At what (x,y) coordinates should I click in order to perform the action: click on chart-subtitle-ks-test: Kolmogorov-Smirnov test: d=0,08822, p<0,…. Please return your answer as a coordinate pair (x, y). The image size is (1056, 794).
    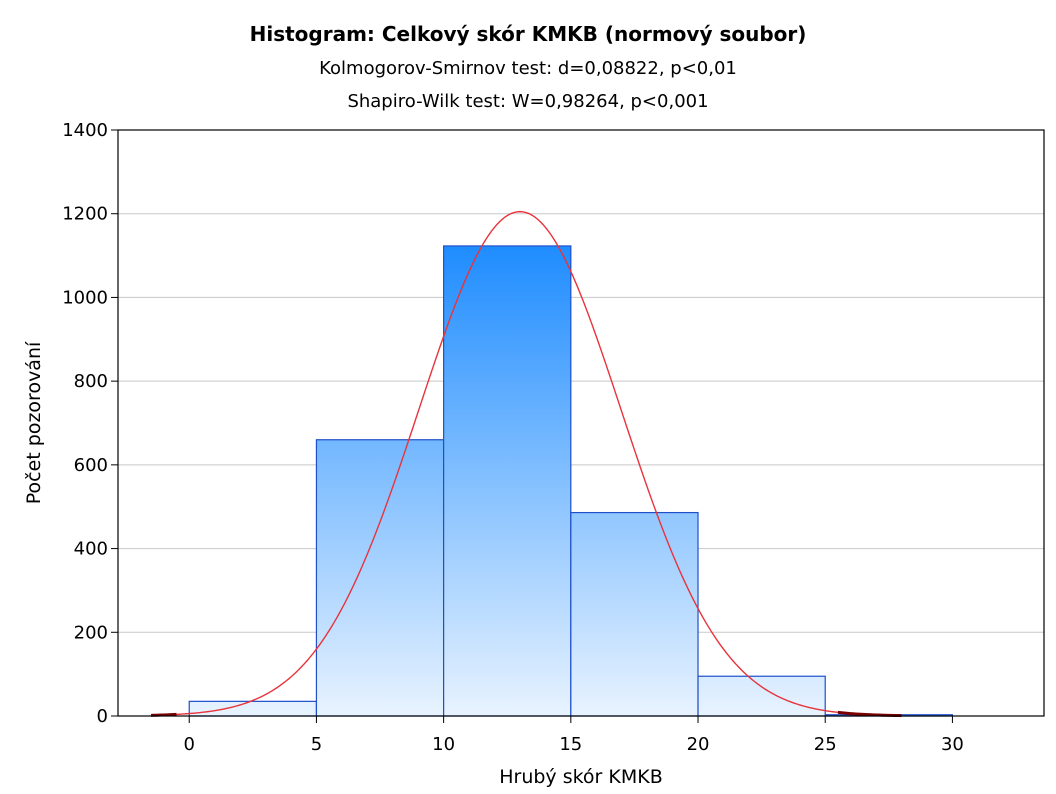
    Looking at the image, I should click on (528, 68).